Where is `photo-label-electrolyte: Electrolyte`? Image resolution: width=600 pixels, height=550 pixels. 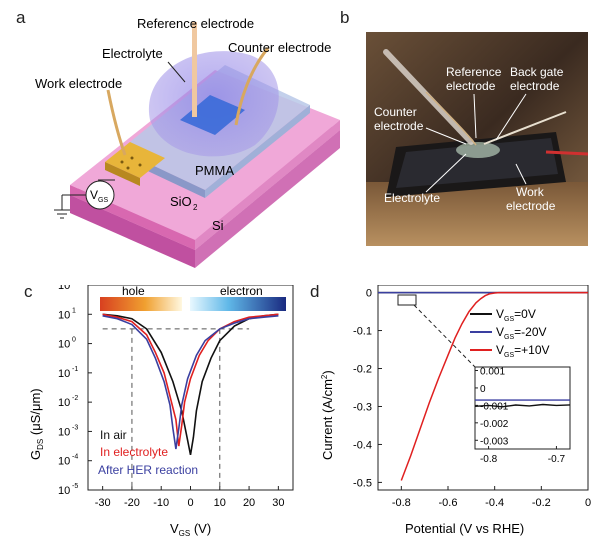
photo-label-electrolyte: Electrolyte is located at coordinates (412, 198).